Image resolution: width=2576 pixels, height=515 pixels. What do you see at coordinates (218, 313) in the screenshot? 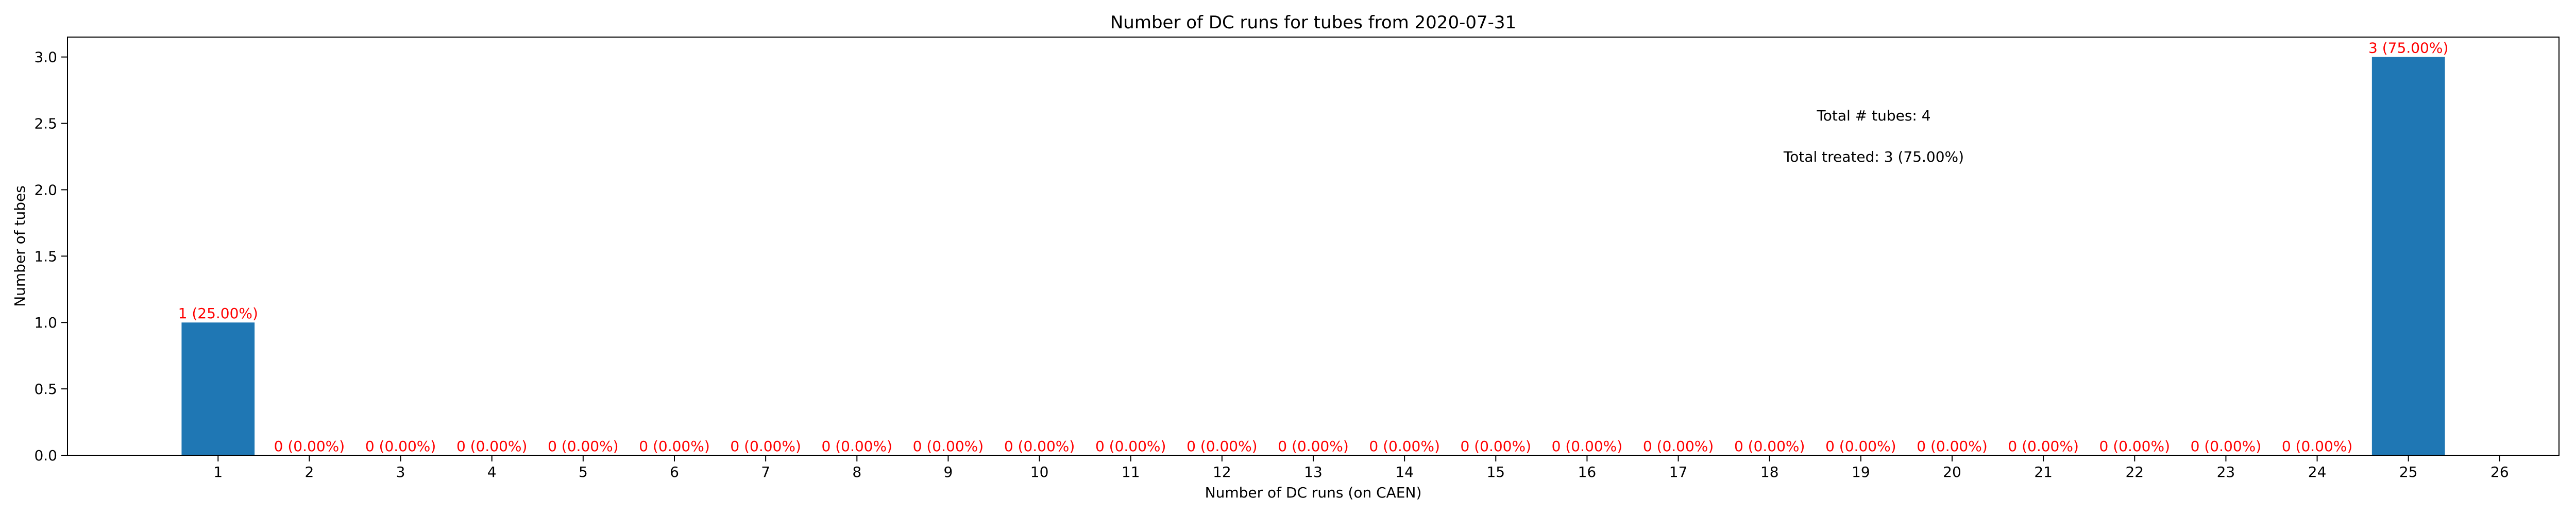
I see `data-label: 1 (25.00%)` at bounding box center [218, 313].